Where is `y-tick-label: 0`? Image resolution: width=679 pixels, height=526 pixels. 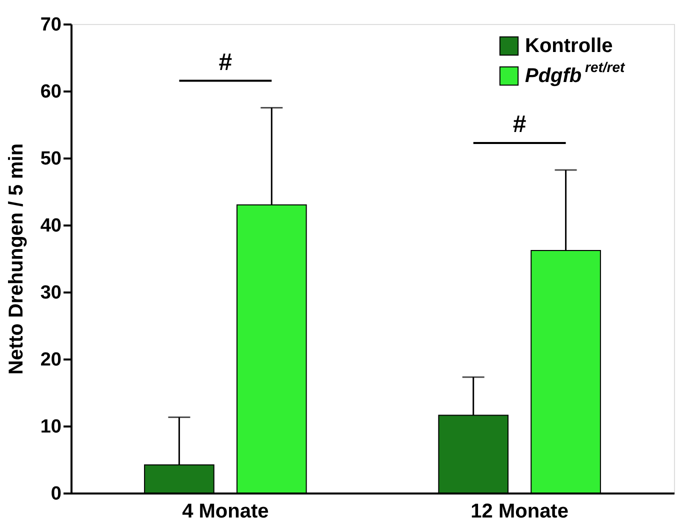
y-tick-label: 0 is located at coordinates (56, 494).